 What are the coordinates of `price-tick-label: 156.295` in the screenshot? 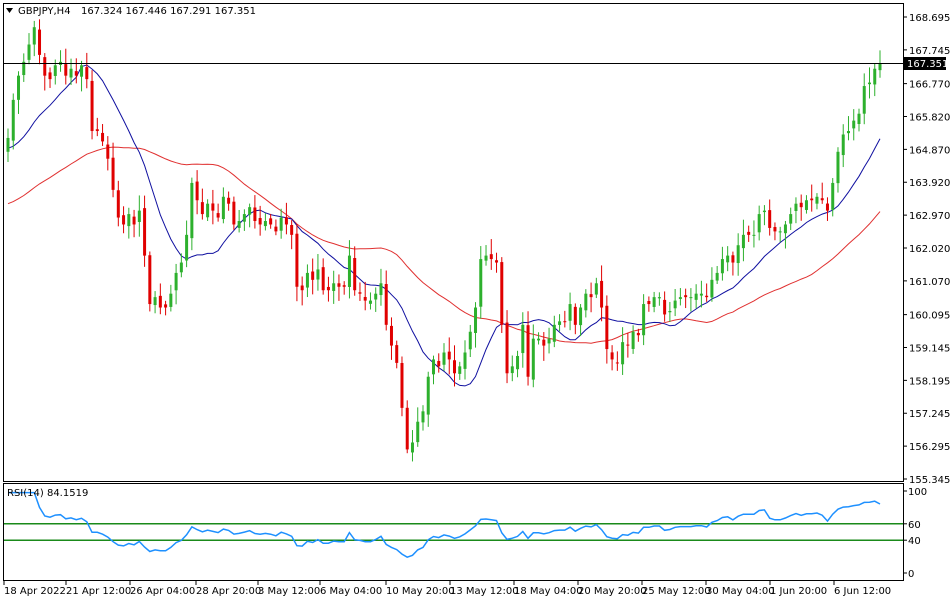 It's located at (929, 447).